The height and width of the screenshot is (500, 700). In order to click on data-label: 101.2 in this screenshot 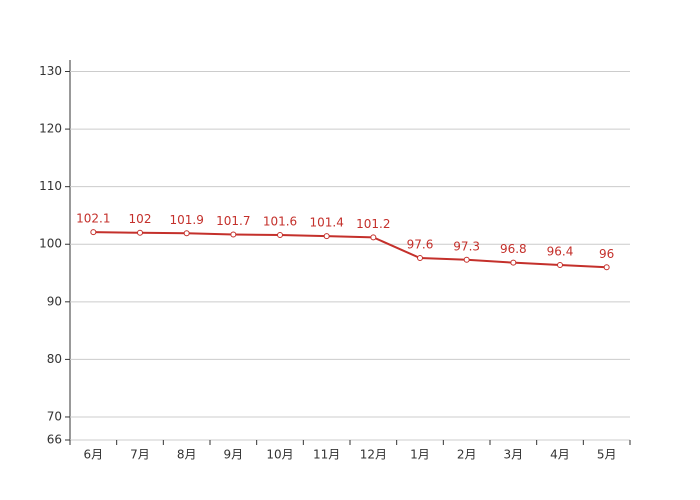, I will do `click(373, 224)`.